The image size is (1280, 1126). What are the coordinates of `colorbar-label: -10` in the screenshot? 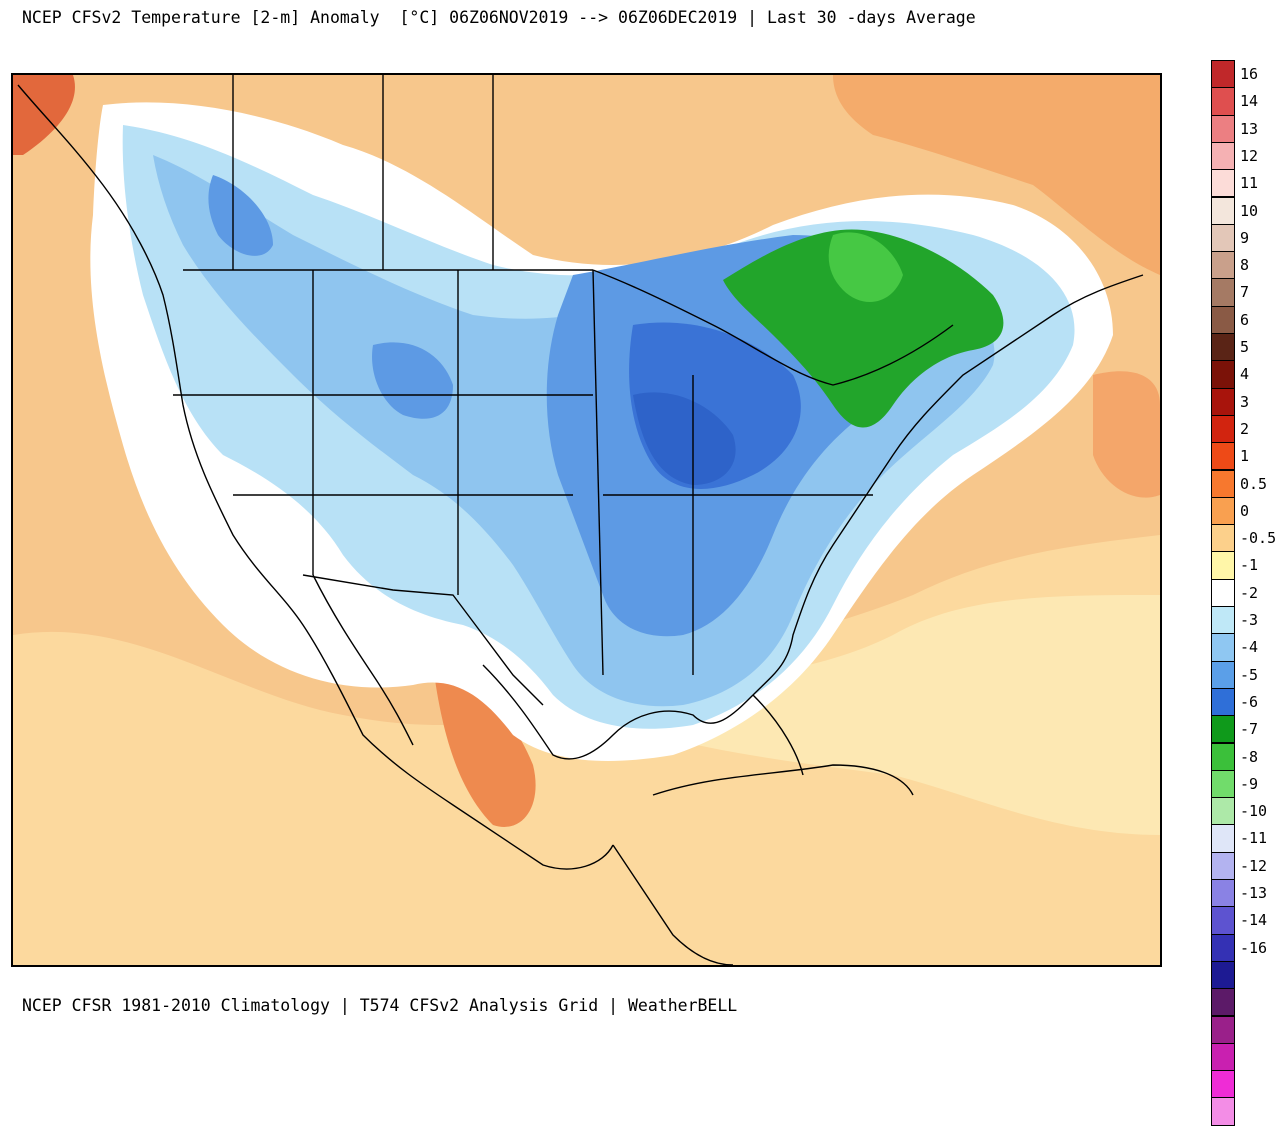 It's located at (1254, 811).